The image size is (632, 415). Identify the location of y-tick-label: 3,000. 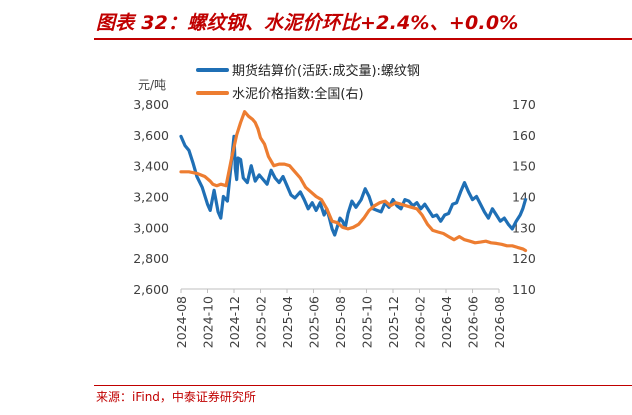
(151, 227).